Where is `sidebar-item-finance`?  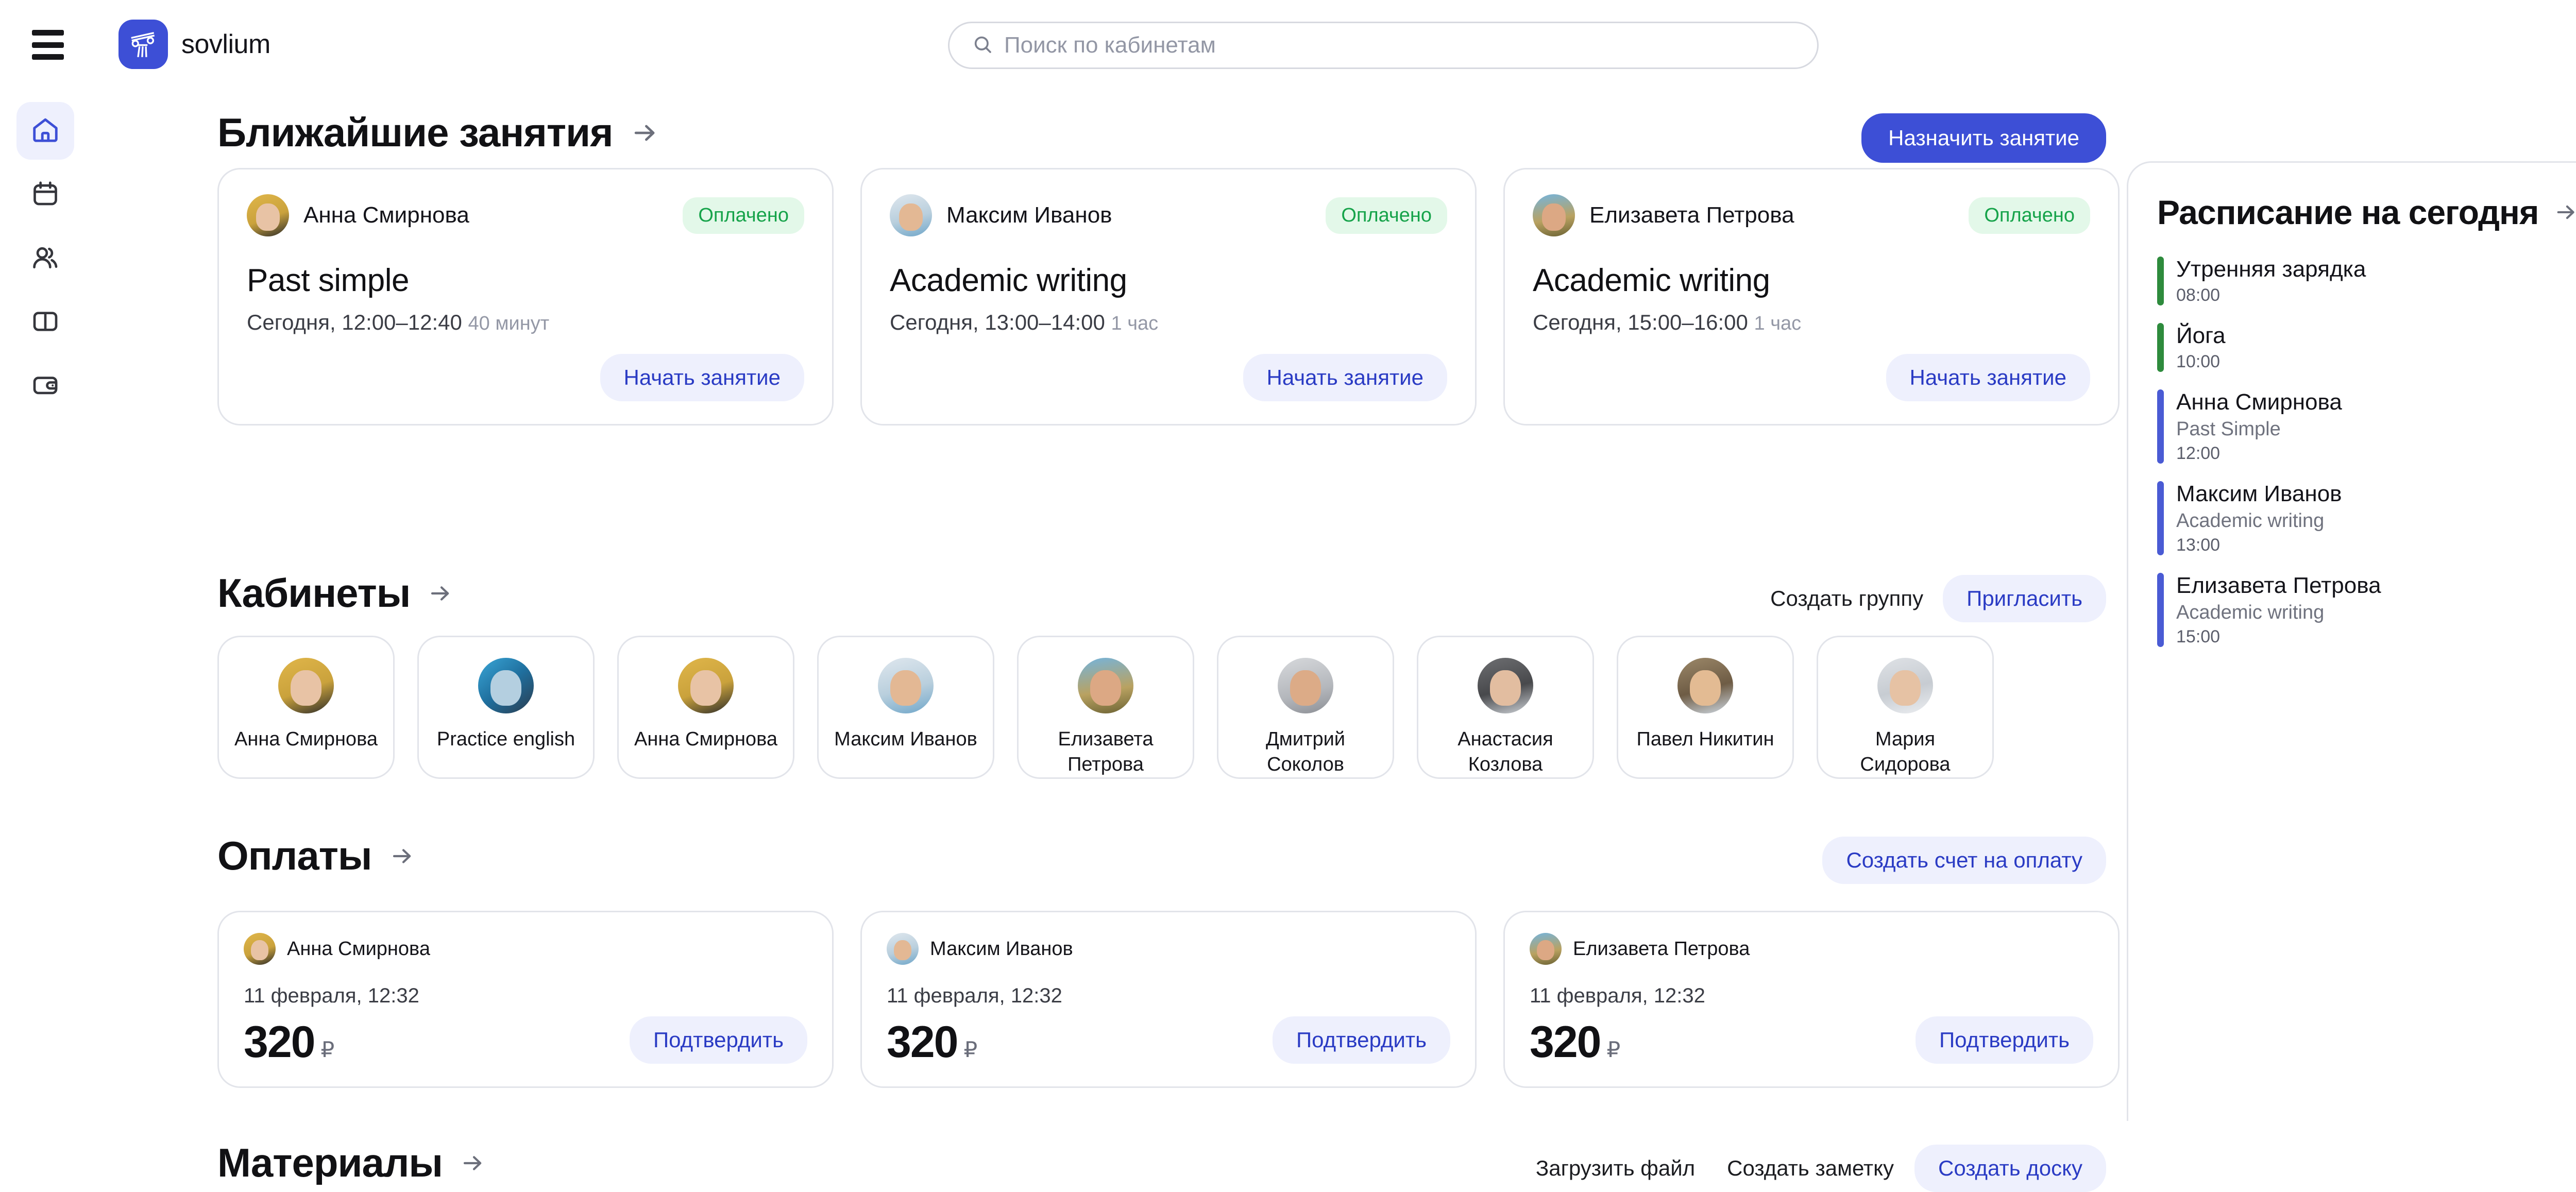 sidebar-item-finance is located at coordinates (45, 386).